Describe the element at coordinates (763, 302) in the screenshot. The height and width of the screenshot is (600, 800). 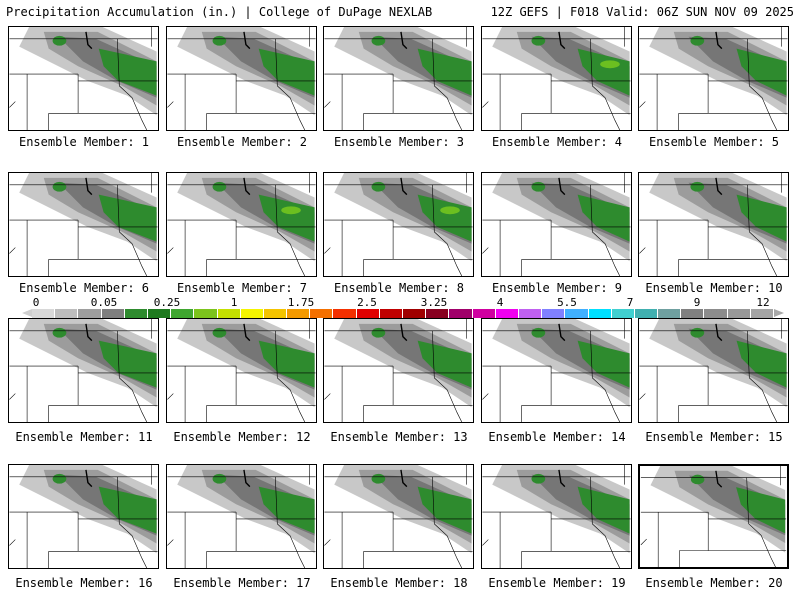
I see `colorbar-tick-label: 12` at that location.